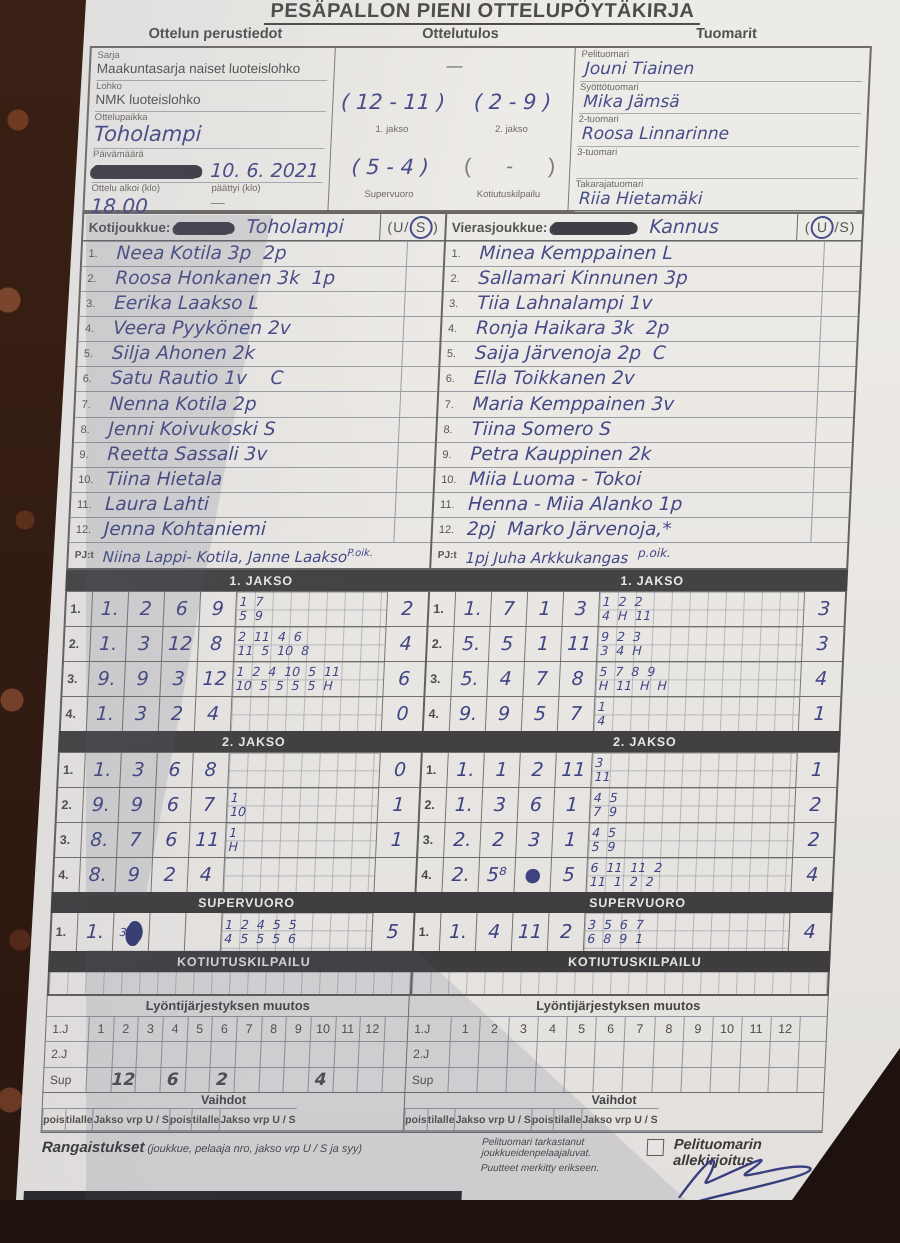 The height and width of the screenshot is (1243, 900). I want to click on score-row: 4. 2. 5⁸ ● 5 6 11 11 2 11 1 2 2 4, so click(625, 874).